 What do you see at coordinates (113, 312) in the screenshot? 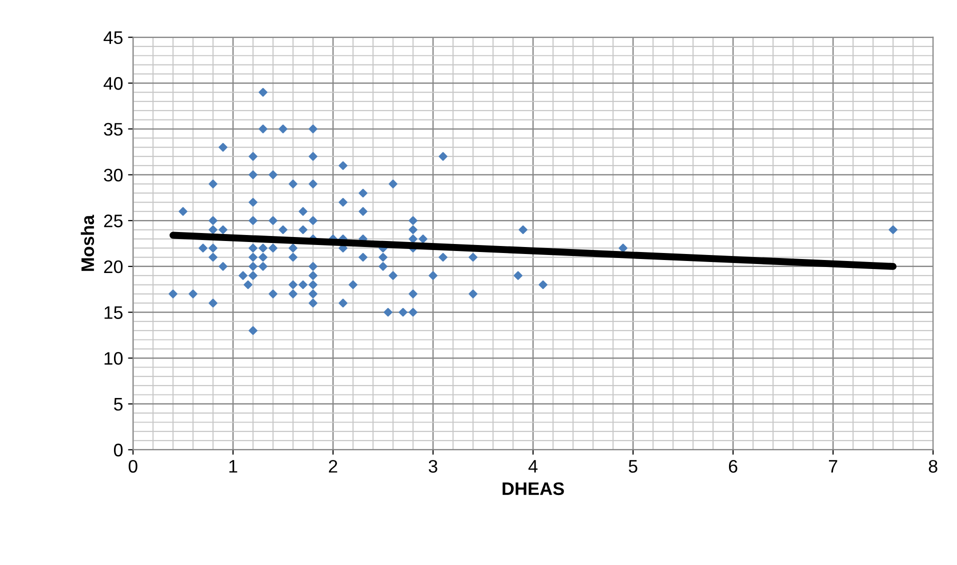
I see `y-tick-label: 15` at bounding box center [113, 312].